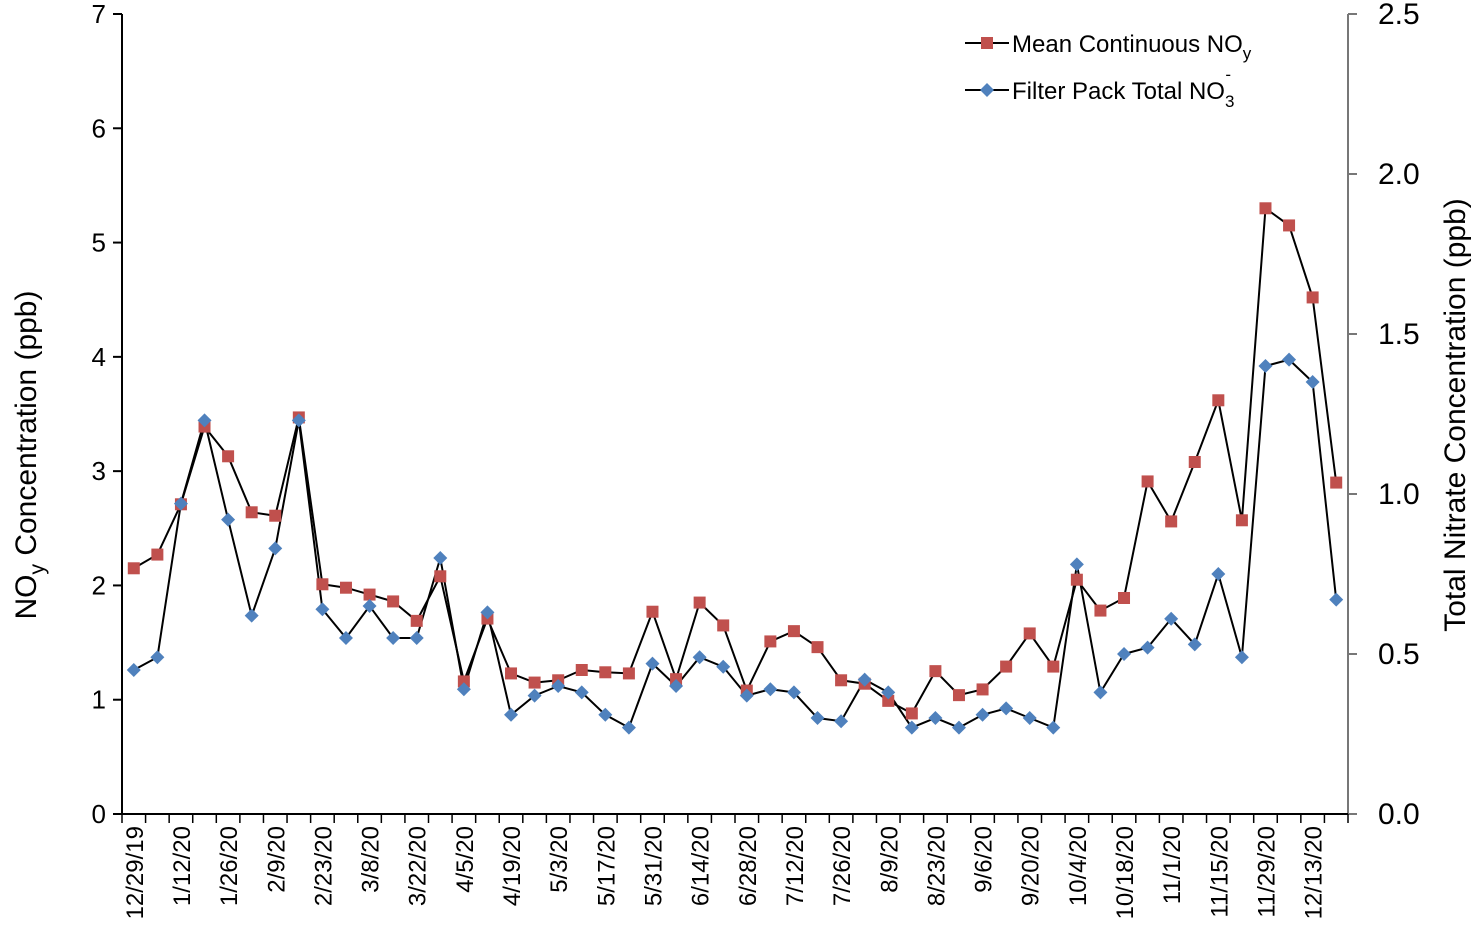 Image resolution: width=1476 pixels, height=952 pixels. I want to click on x-tick-label: 6/28/20, so click(748, 866).